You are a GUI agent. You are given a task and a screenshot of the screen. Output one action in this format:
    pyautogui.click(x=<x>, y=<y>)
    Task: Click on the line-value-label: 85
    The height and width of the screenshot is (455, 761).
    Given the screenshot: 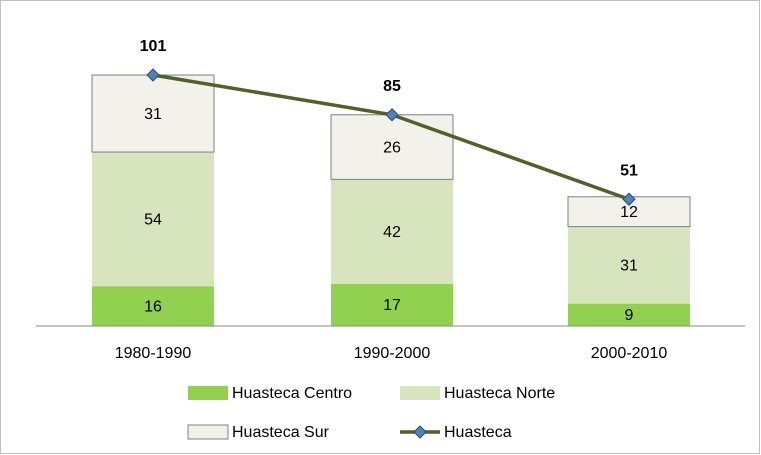 What is the action you would take?
    pyautogui.click(x=392, y=86)
    